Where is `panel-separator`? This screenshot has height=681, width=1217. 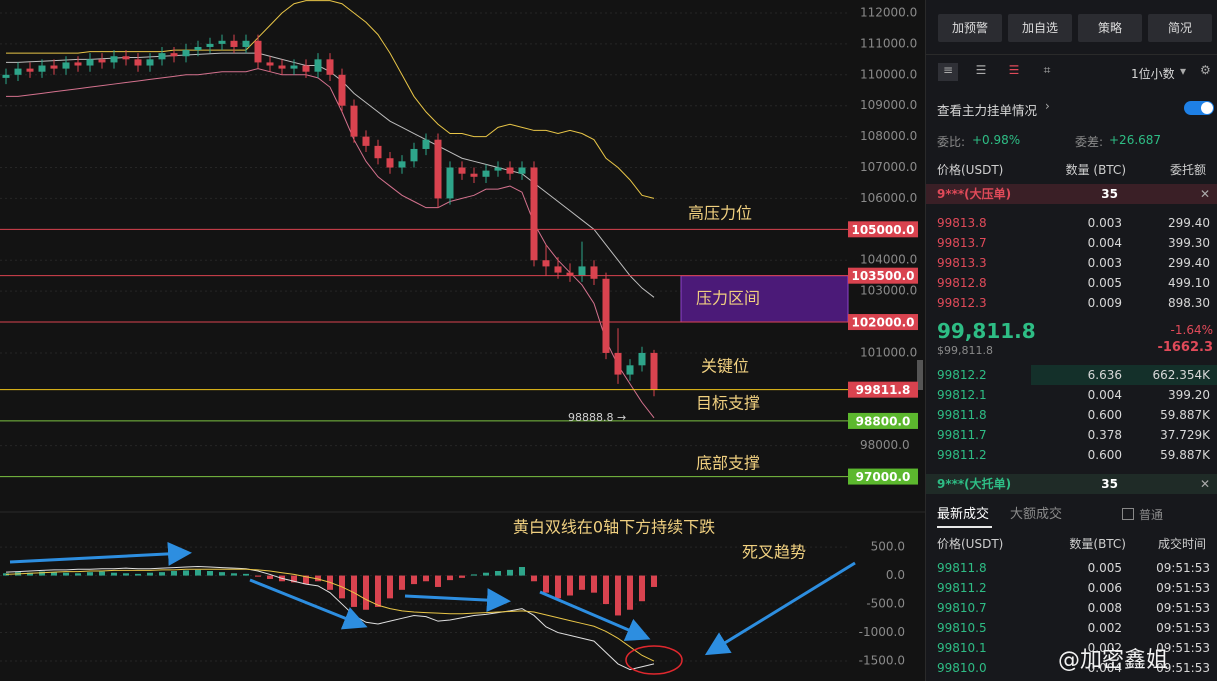 panel-separator is located at coordinates (1071, 54).